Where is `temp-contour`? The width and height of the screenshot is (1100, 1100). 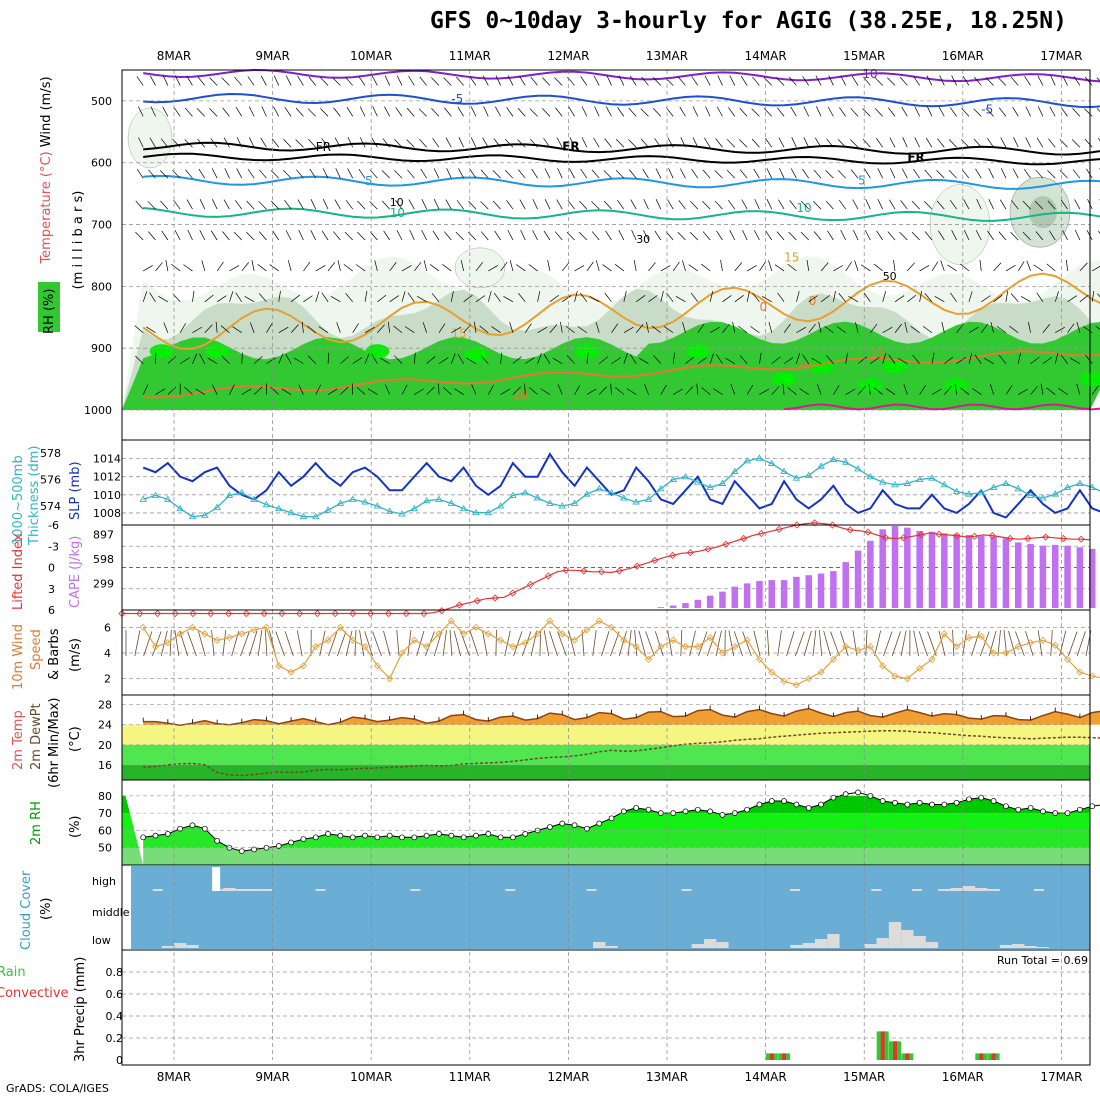
temp-contour is located at coordinates (621, 374).